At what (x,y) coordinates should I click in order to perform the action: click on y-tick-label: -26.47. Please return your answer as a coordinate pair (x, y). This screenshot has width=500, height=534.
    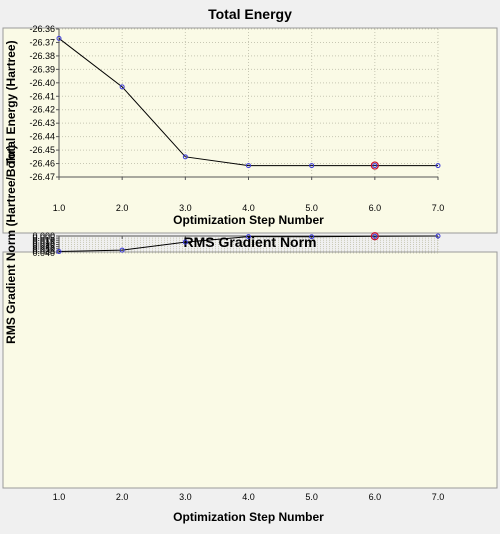
    Looking at the image, I should click on (42, 177).